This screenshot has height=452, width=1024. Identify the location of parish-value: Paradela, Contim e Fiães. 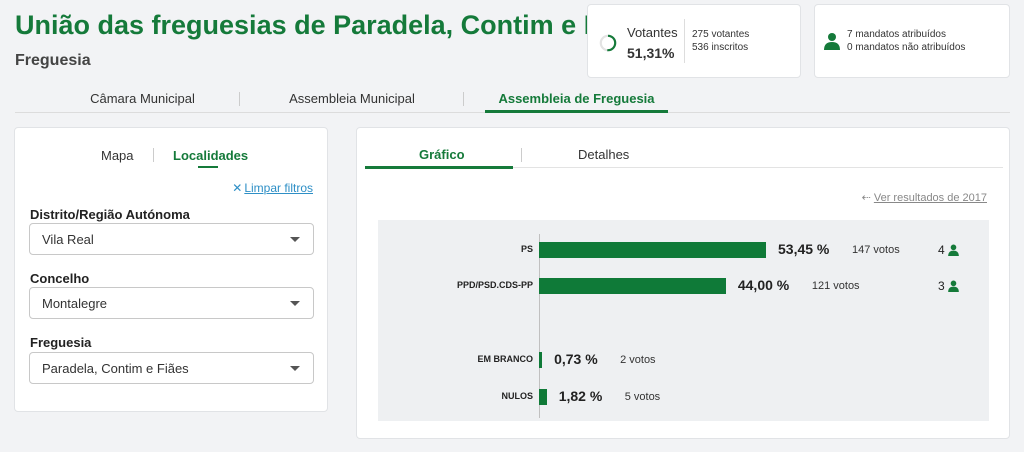
(115, 368).